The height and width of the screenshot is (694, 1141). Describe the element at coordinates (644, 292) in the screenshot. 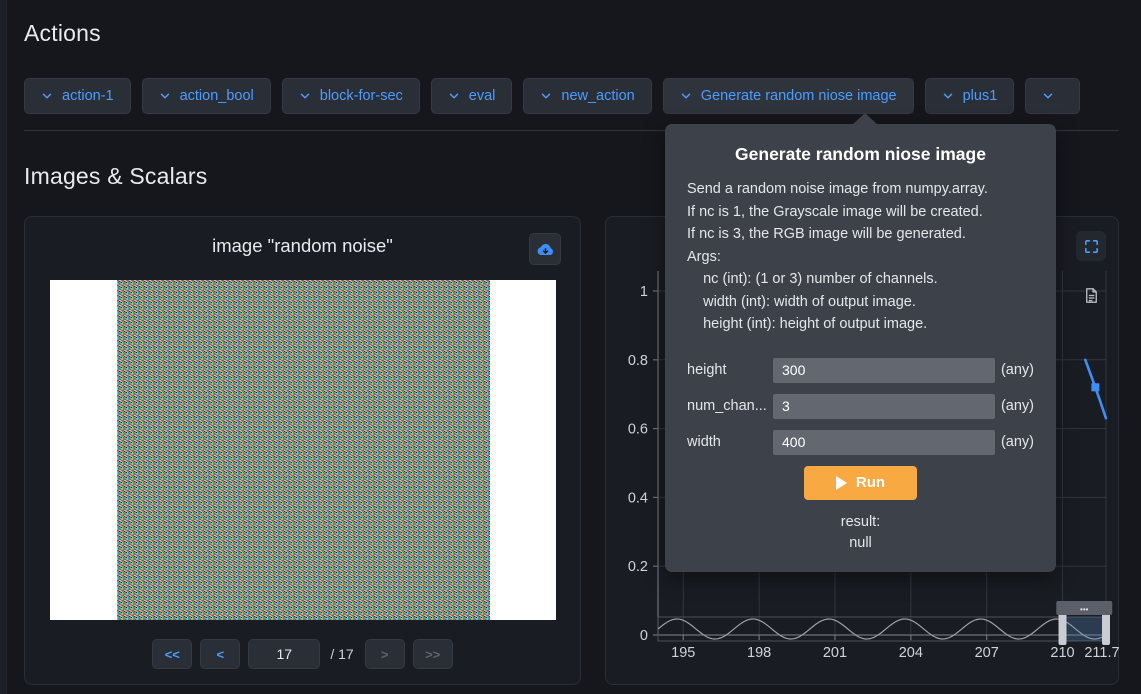

I see `svg-text: 1` at that location.